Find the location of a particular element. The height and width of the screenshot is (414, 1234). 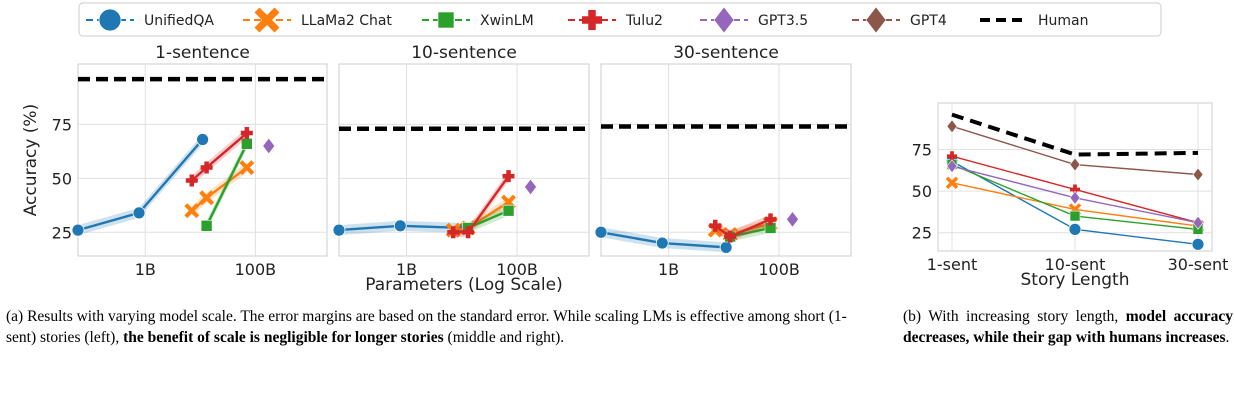

series-llama2-chat is located at coordinates (219, 189).